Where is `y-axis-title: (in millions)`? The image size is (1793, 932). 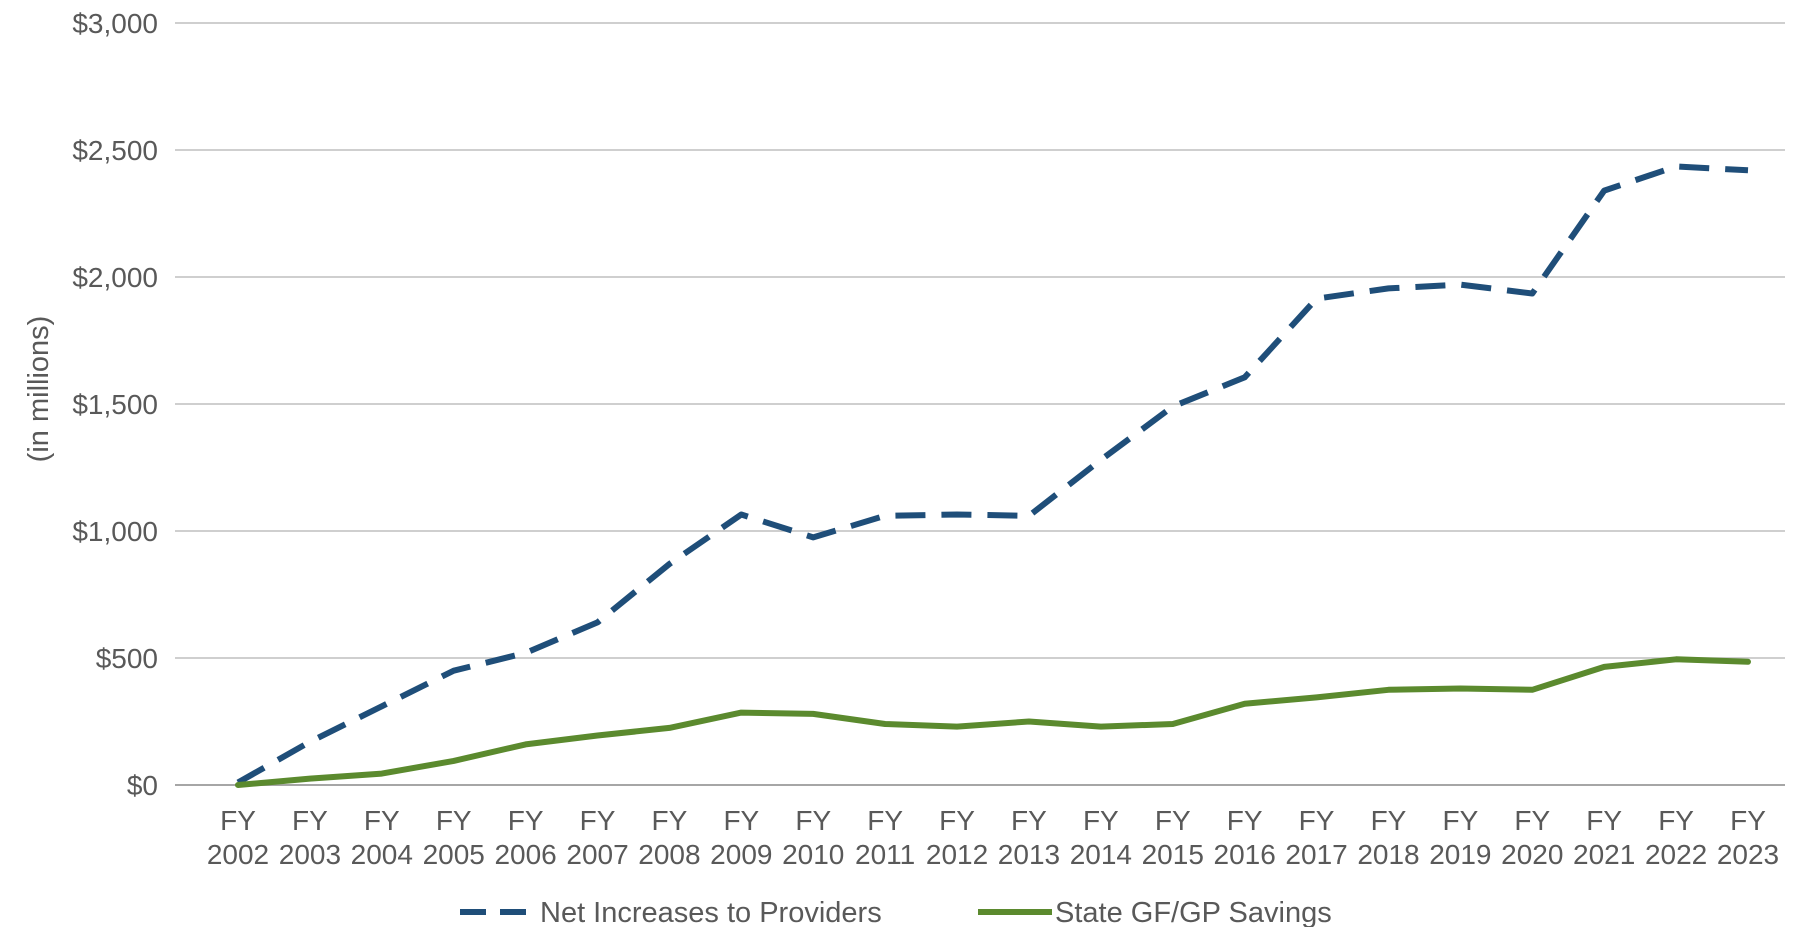
y-axis-title: (in millions) is located at coordinates (39, 389).